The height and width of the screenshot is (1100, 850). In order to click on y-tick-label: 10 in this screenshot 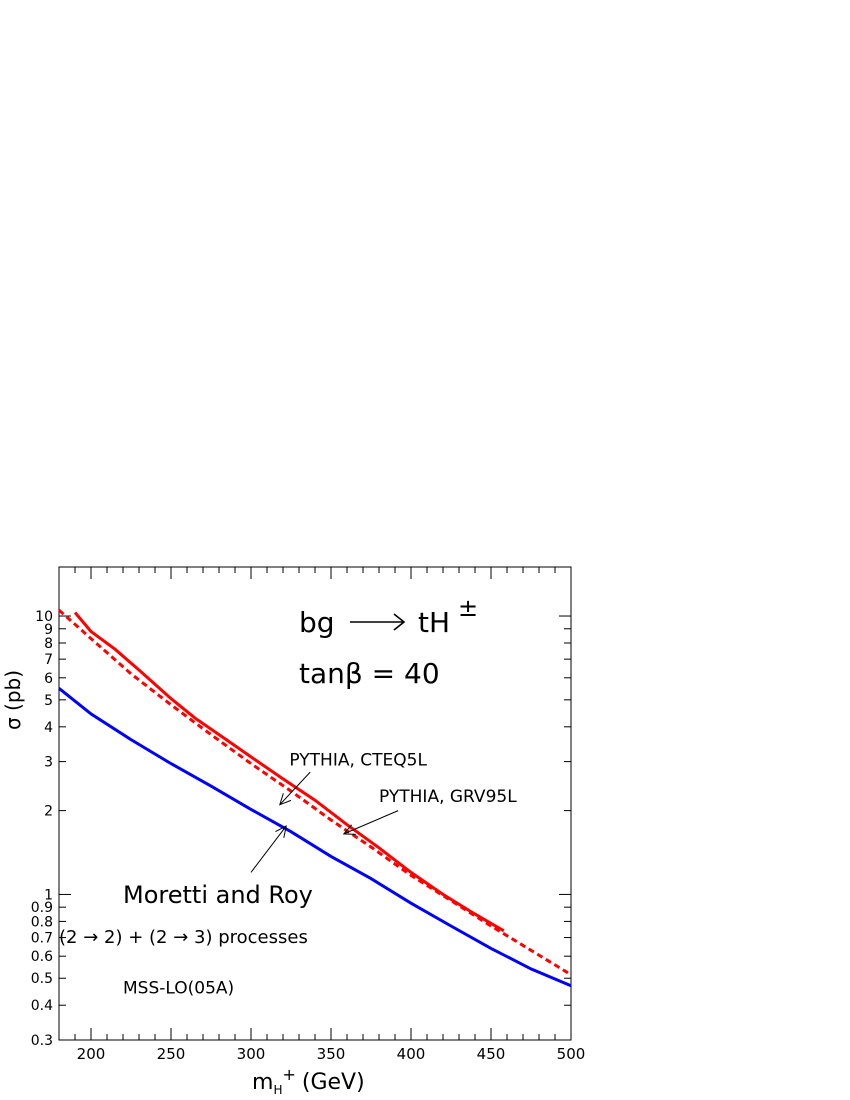, I will do `click(44, 617)`.